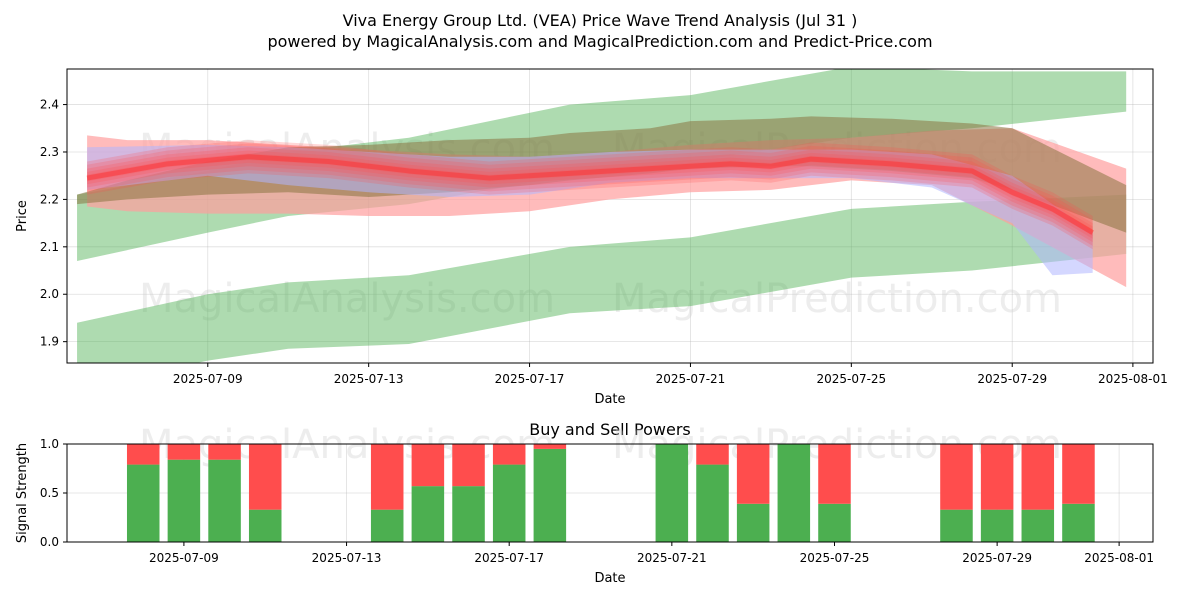  I want to click on price-y-tick-label: 2.0, so click(49, 294).